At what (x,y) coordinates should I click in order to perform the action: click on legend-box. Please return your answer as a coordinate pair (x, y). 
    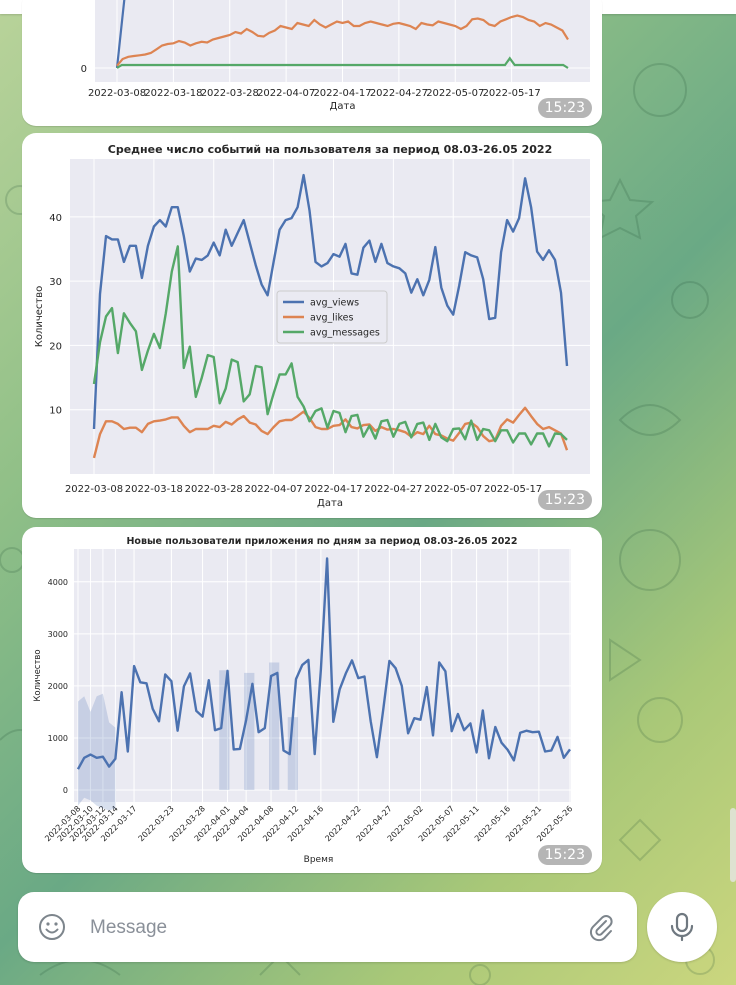
    Looking at the image, I should click on (332, 317).